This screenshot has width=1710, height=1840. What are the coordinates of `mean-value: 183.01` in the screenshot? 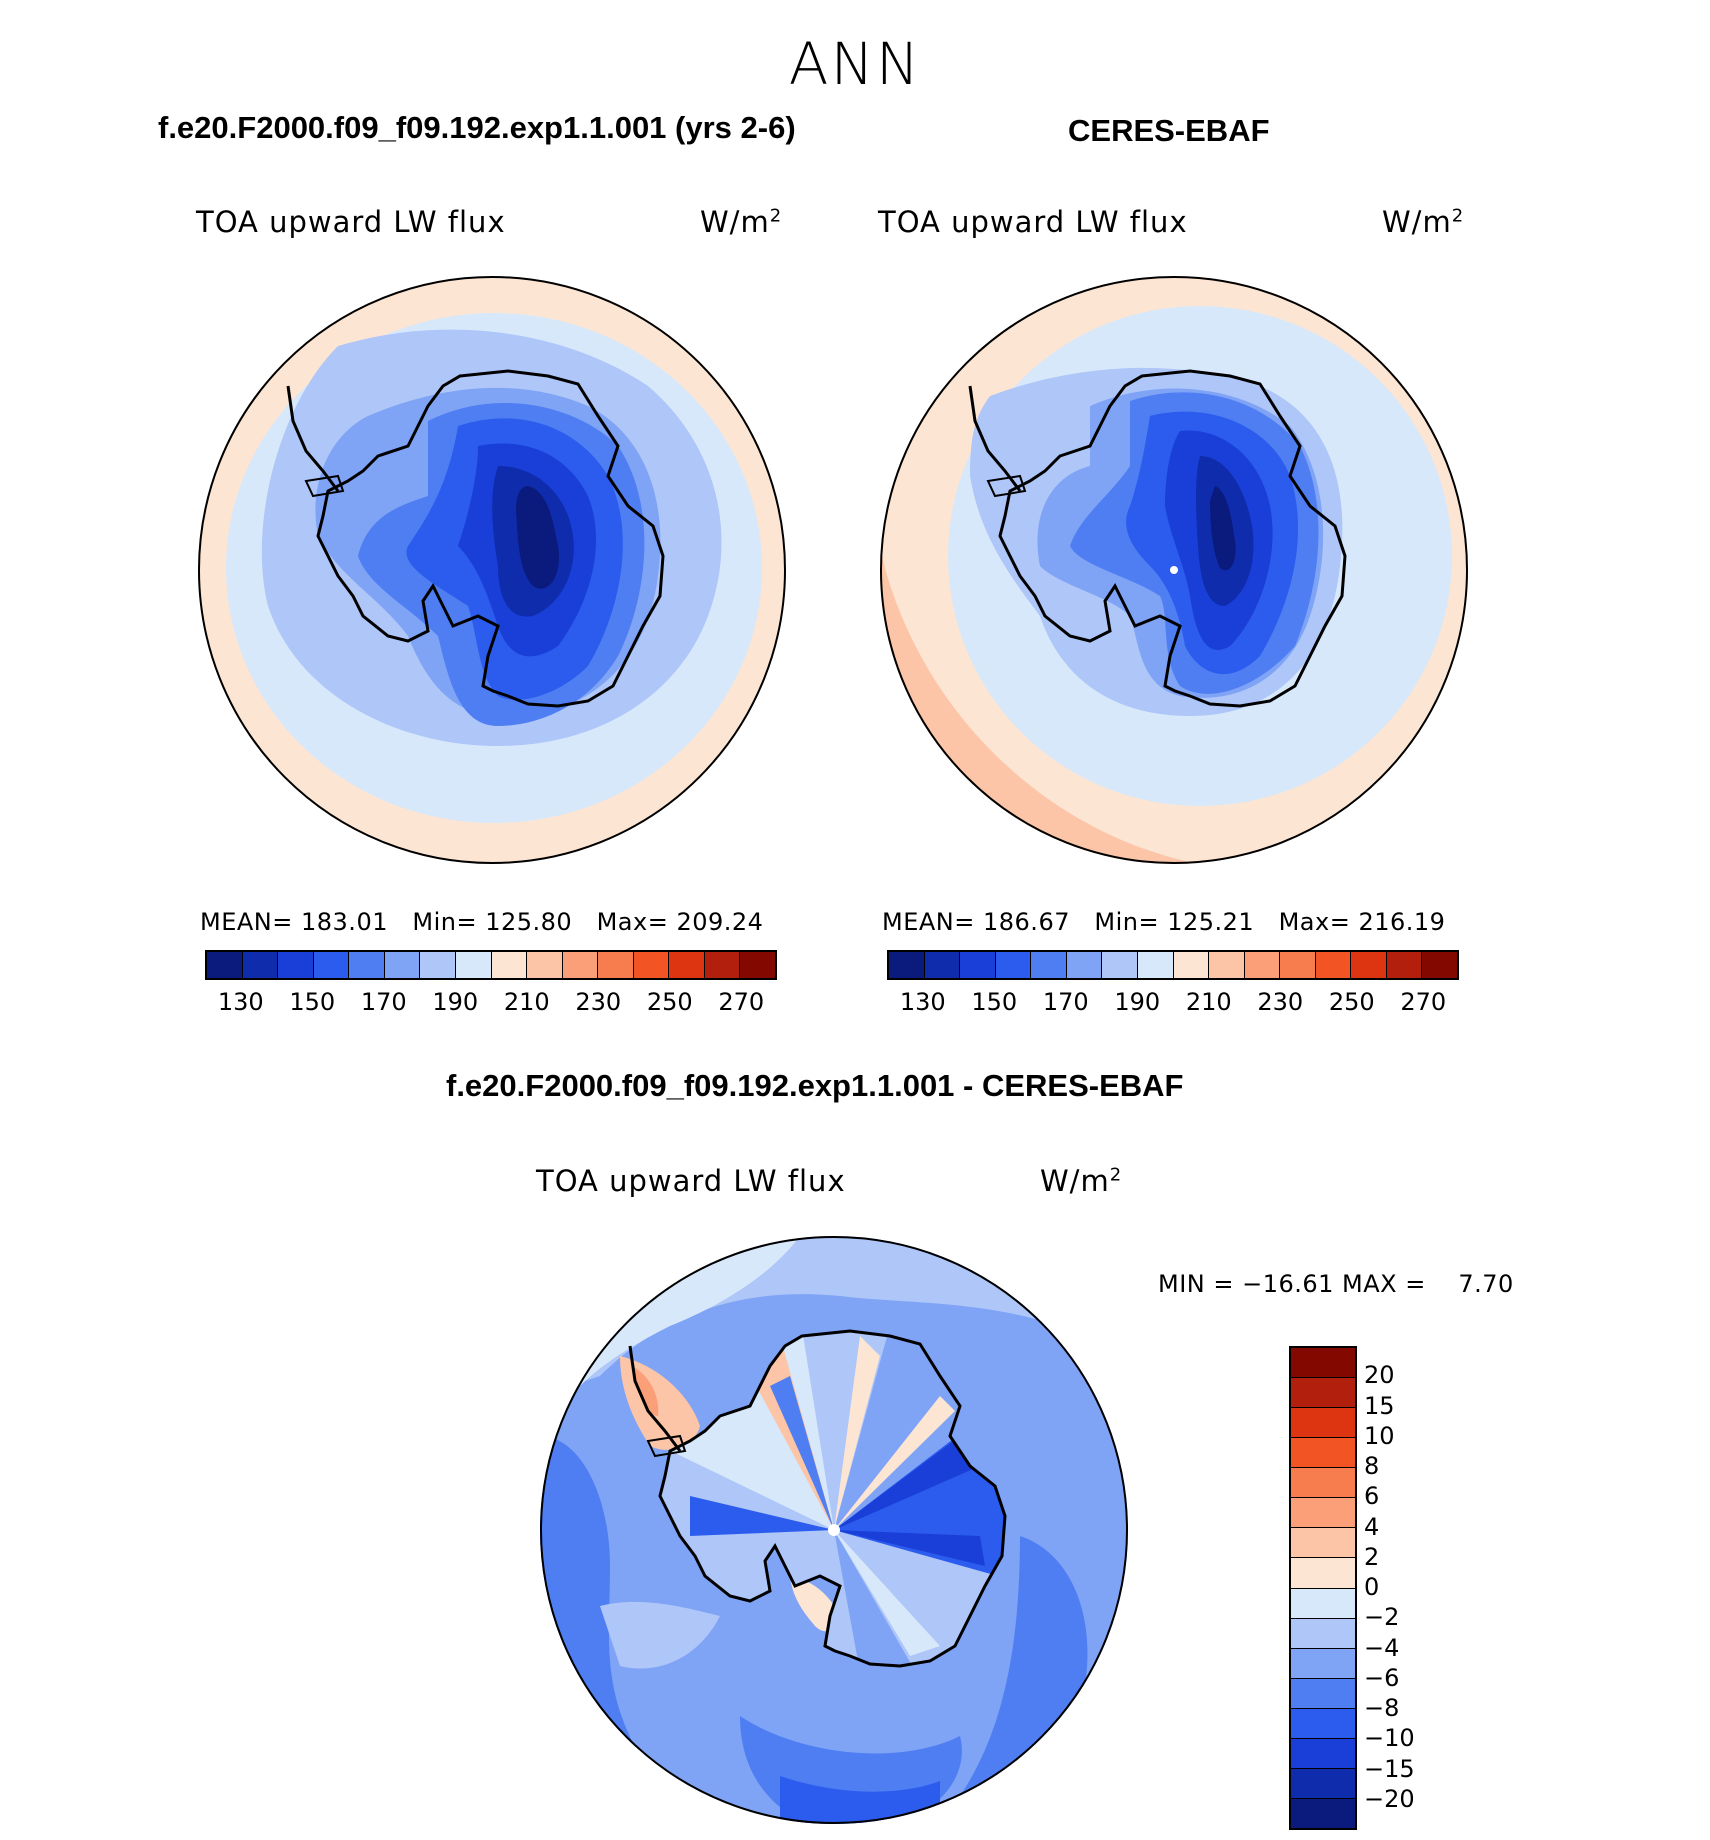 It's located at (344, 922).